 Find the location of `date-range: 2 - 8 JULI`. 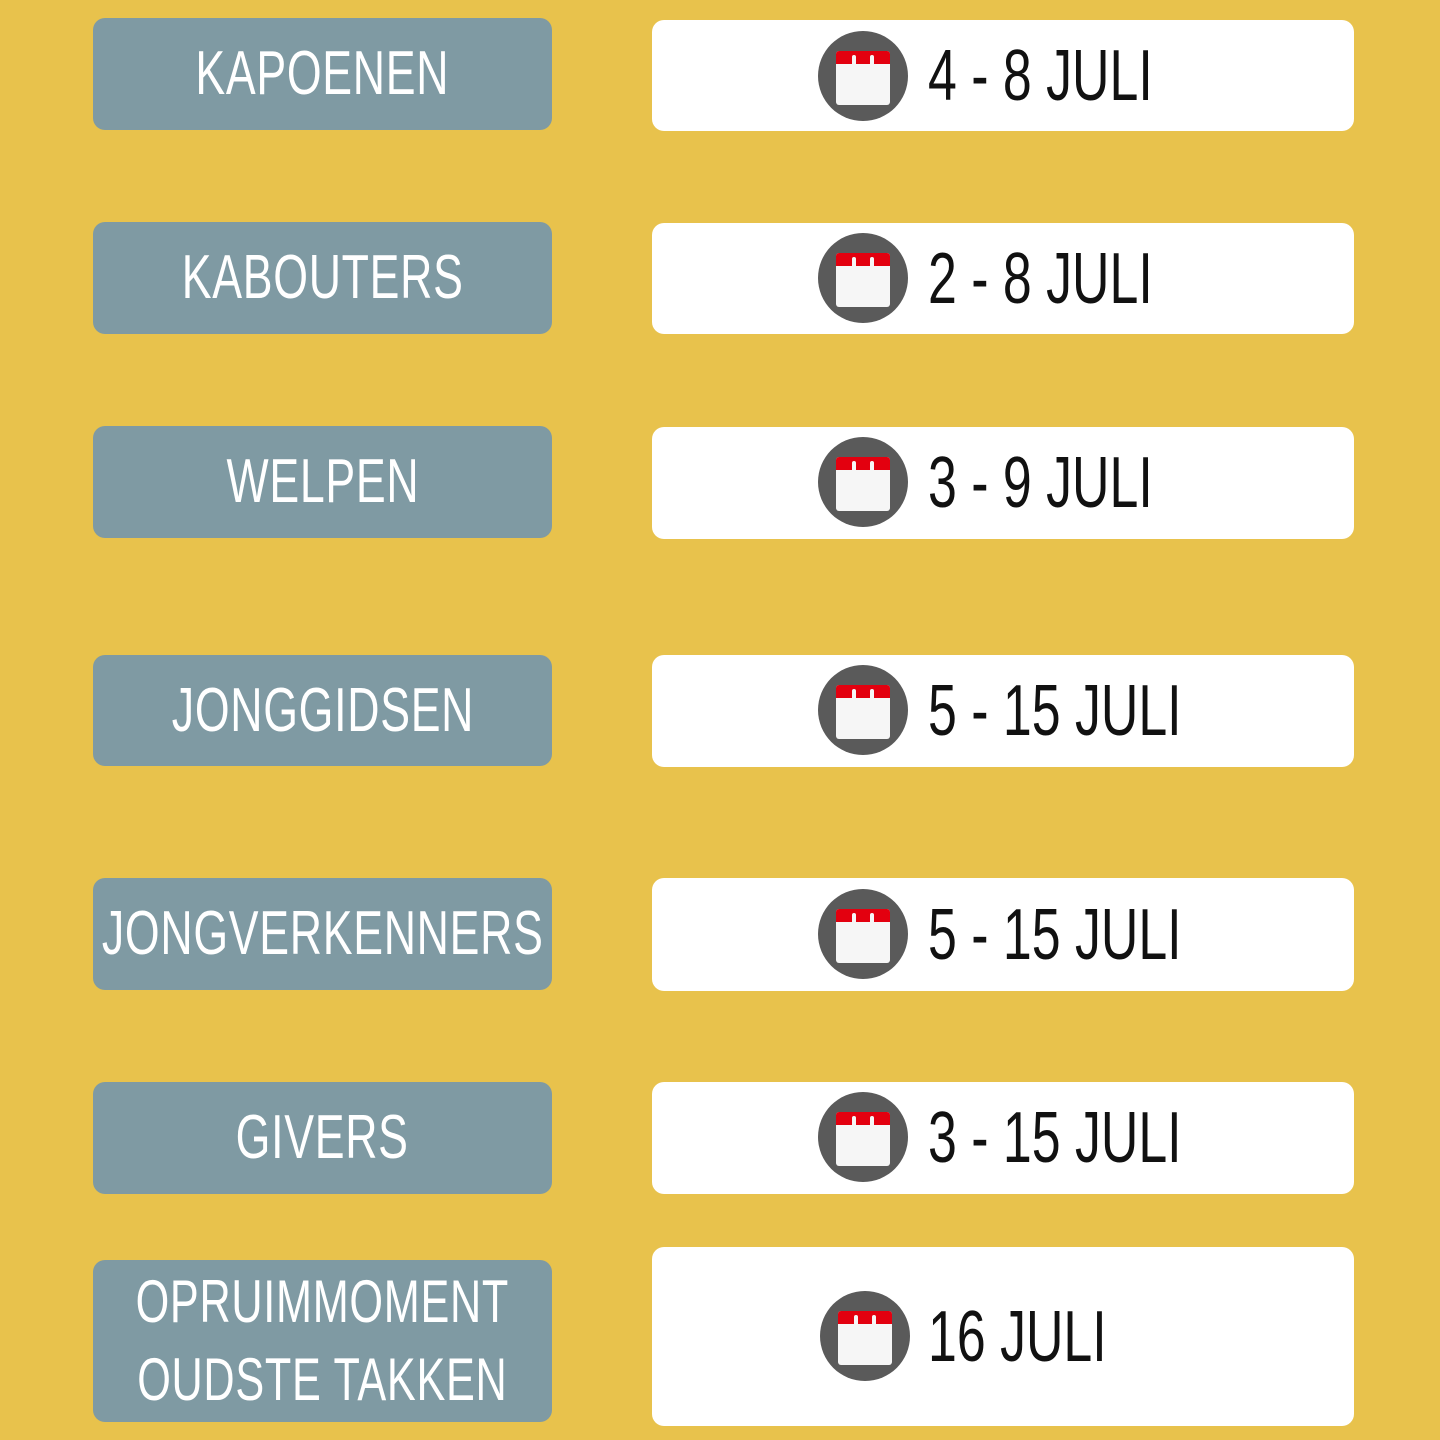

date-range: 2 - 8 JULI is located at coordinates (1040, 278).